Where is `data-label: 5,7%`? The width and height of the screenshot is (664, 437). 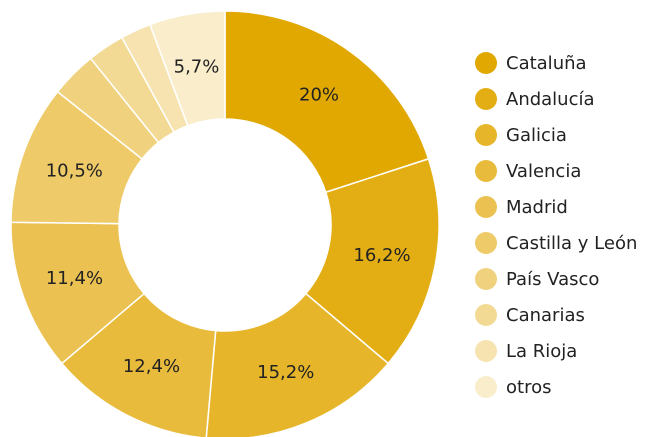 data-label: 5,7% is located at coordinates (197, 67).